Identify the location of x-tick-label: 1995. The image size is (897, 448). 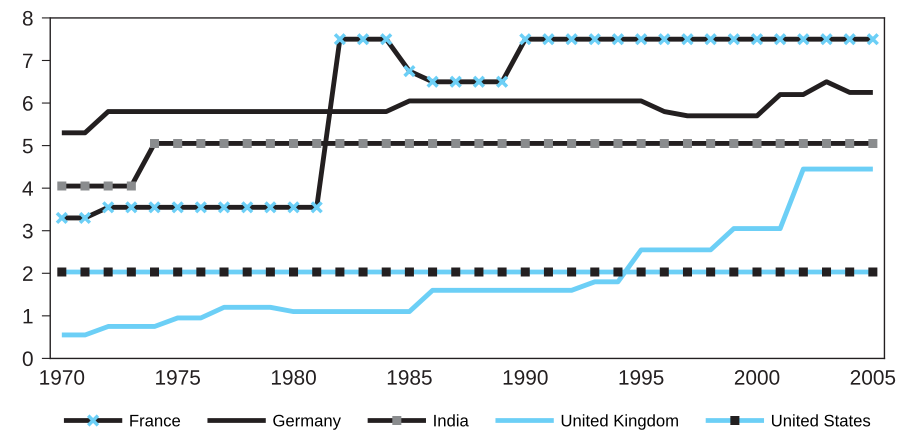
(642, 377).